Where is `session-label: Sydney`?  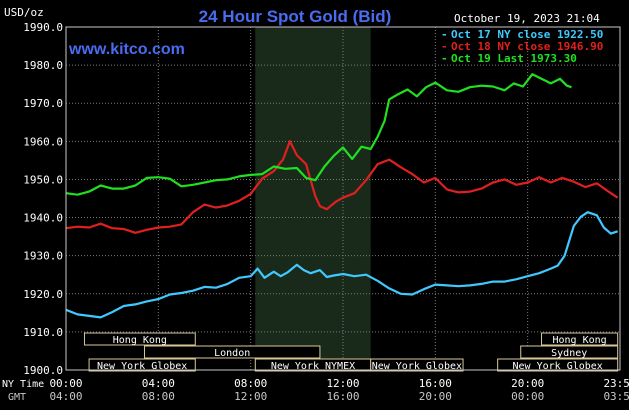
session-label: Sydney is located at coordinates (569, 353).